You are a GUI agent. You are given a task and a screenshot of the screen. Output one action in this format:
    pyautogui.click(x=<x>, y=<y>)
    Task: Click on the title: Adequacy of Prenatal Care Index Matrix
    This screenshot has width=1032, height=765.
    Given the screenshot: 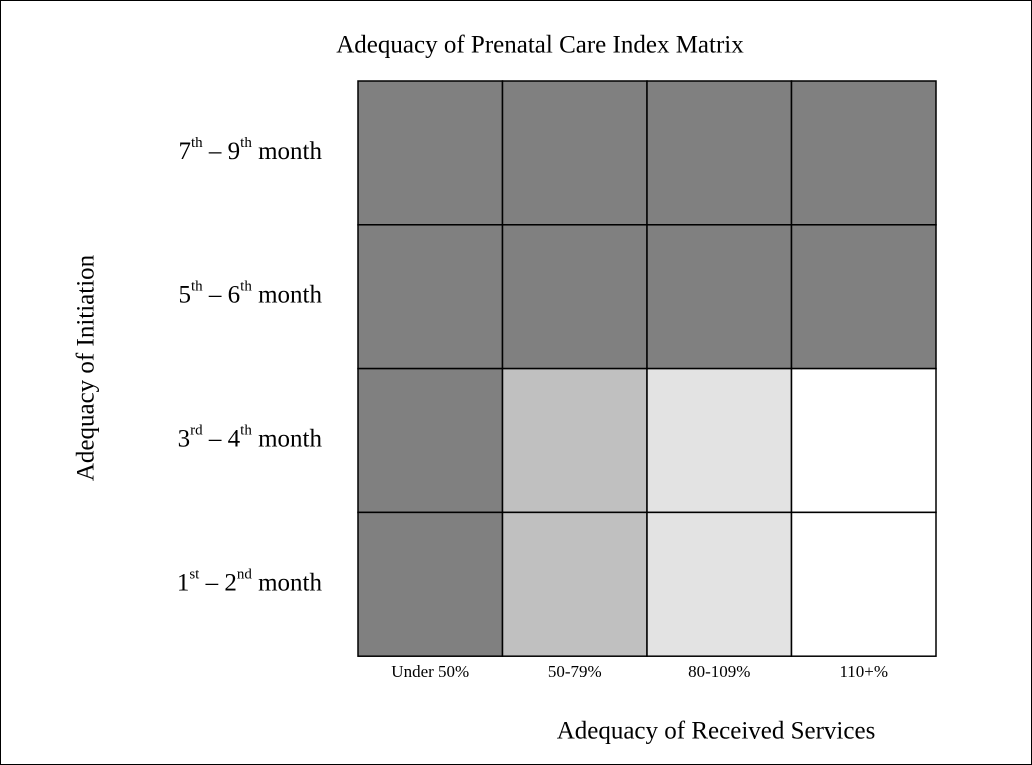 What is the action you would take?
    pyautogui.click(x=540, y=45)
    